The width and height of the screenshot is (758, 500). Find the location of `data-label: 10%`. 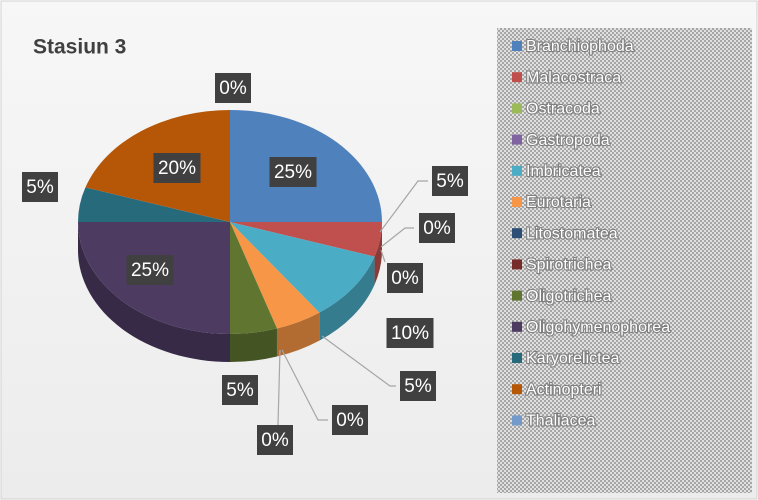

data-label: 10% is located at coordinates (410, 333).